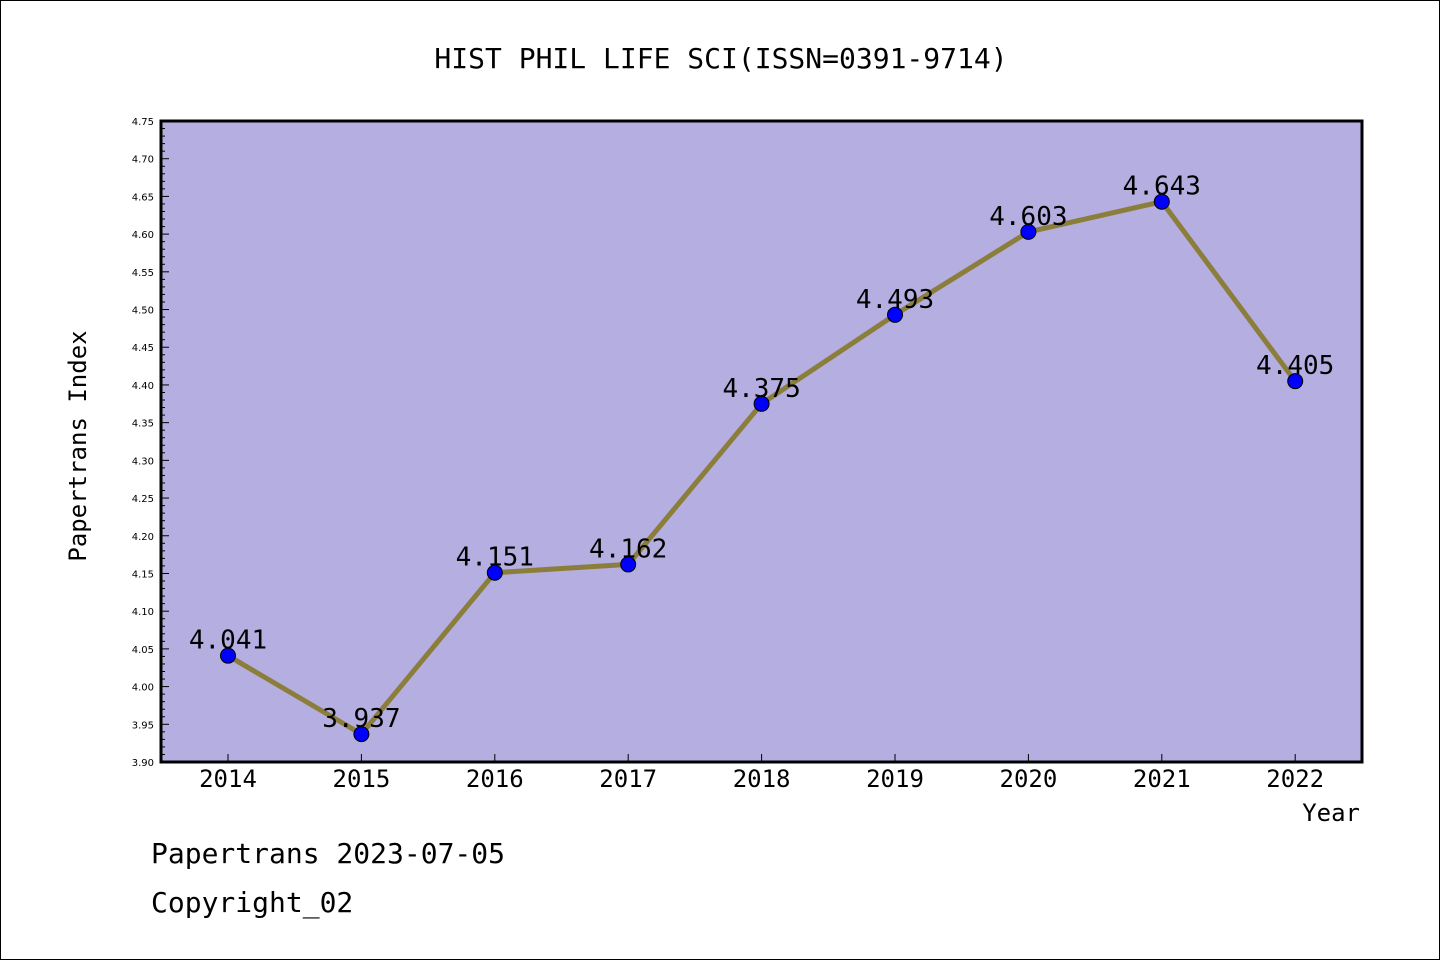  What do you see at coordinates (143, 311) in the screenshot?
I see `y-tick-label: 4.50` at bounding box center [143, 311].